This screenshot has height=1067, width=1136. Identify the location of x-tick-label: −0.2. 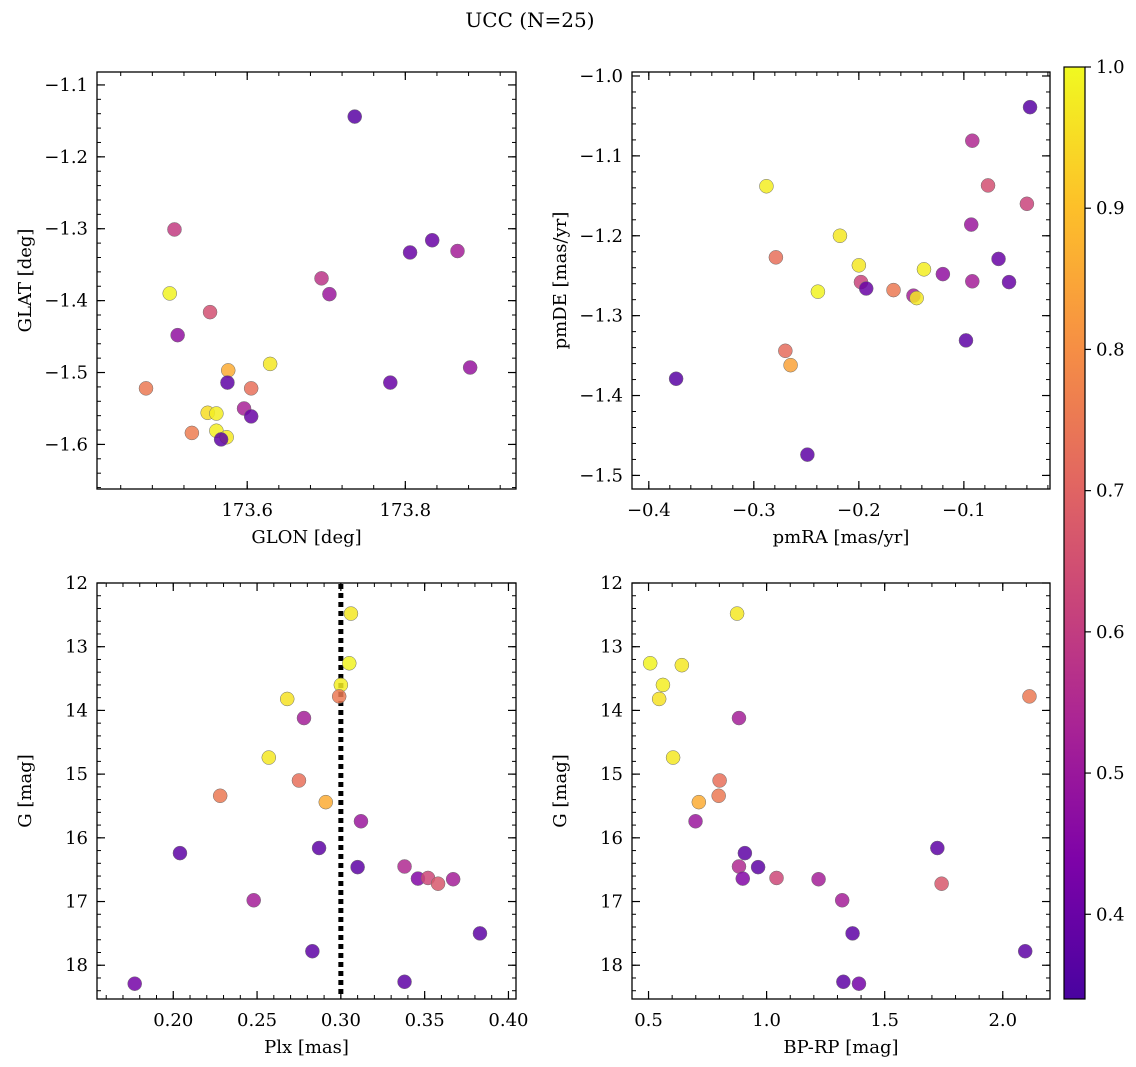
(859, 510).